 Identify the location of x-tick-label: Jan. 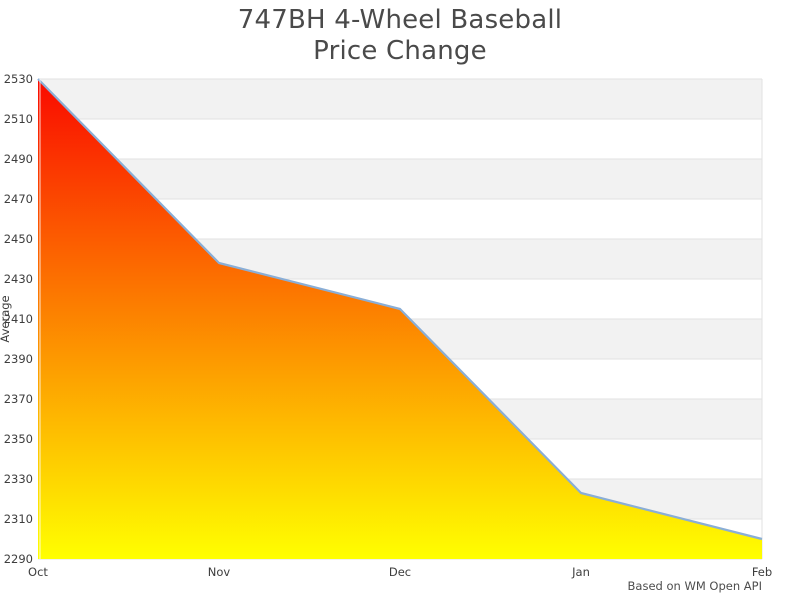
(580, 572).